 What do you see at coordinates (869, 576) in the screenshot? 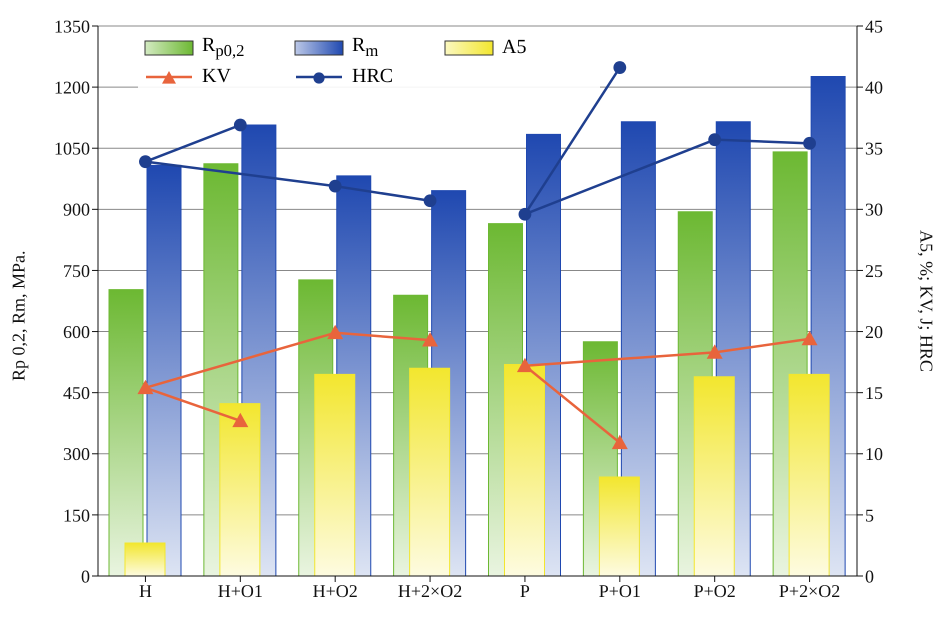
I see `y2-tick-label: 0` at bounding box center [869, 576].